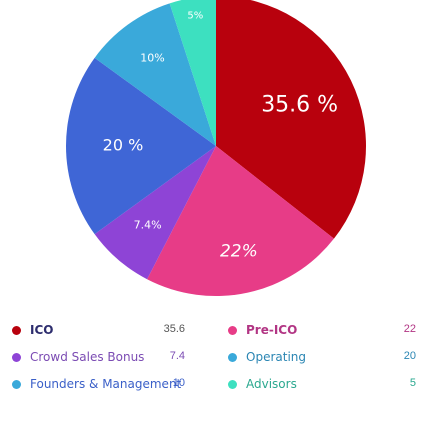  I want to click on legend-item-operating: Operating, so click(267, 357).